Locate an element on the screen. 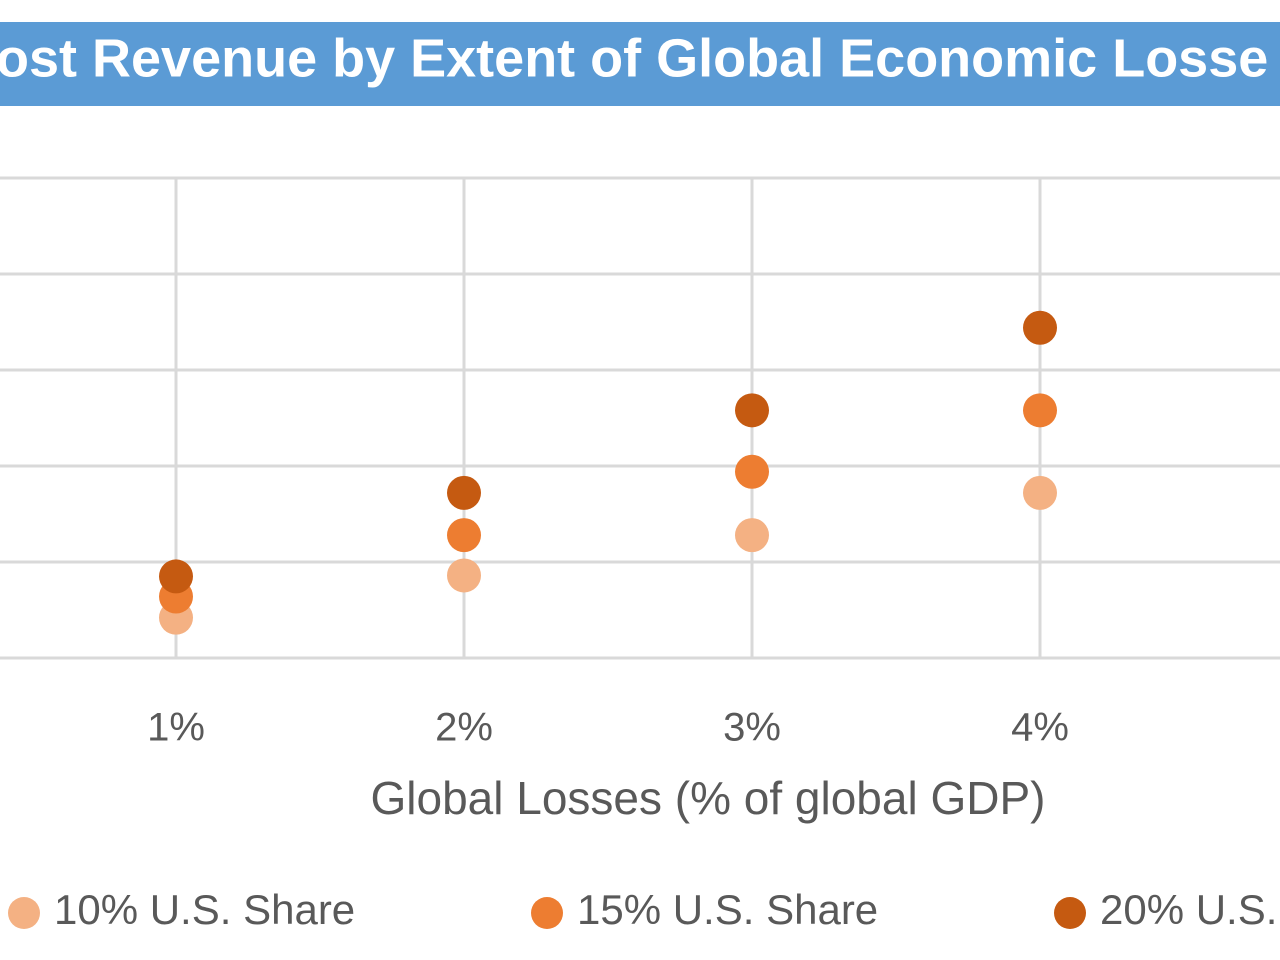 Image resolution: width=1280 pixels, height=960 pixels. legend-label: 15% U.S. Share is located at coordinates (727, 909).